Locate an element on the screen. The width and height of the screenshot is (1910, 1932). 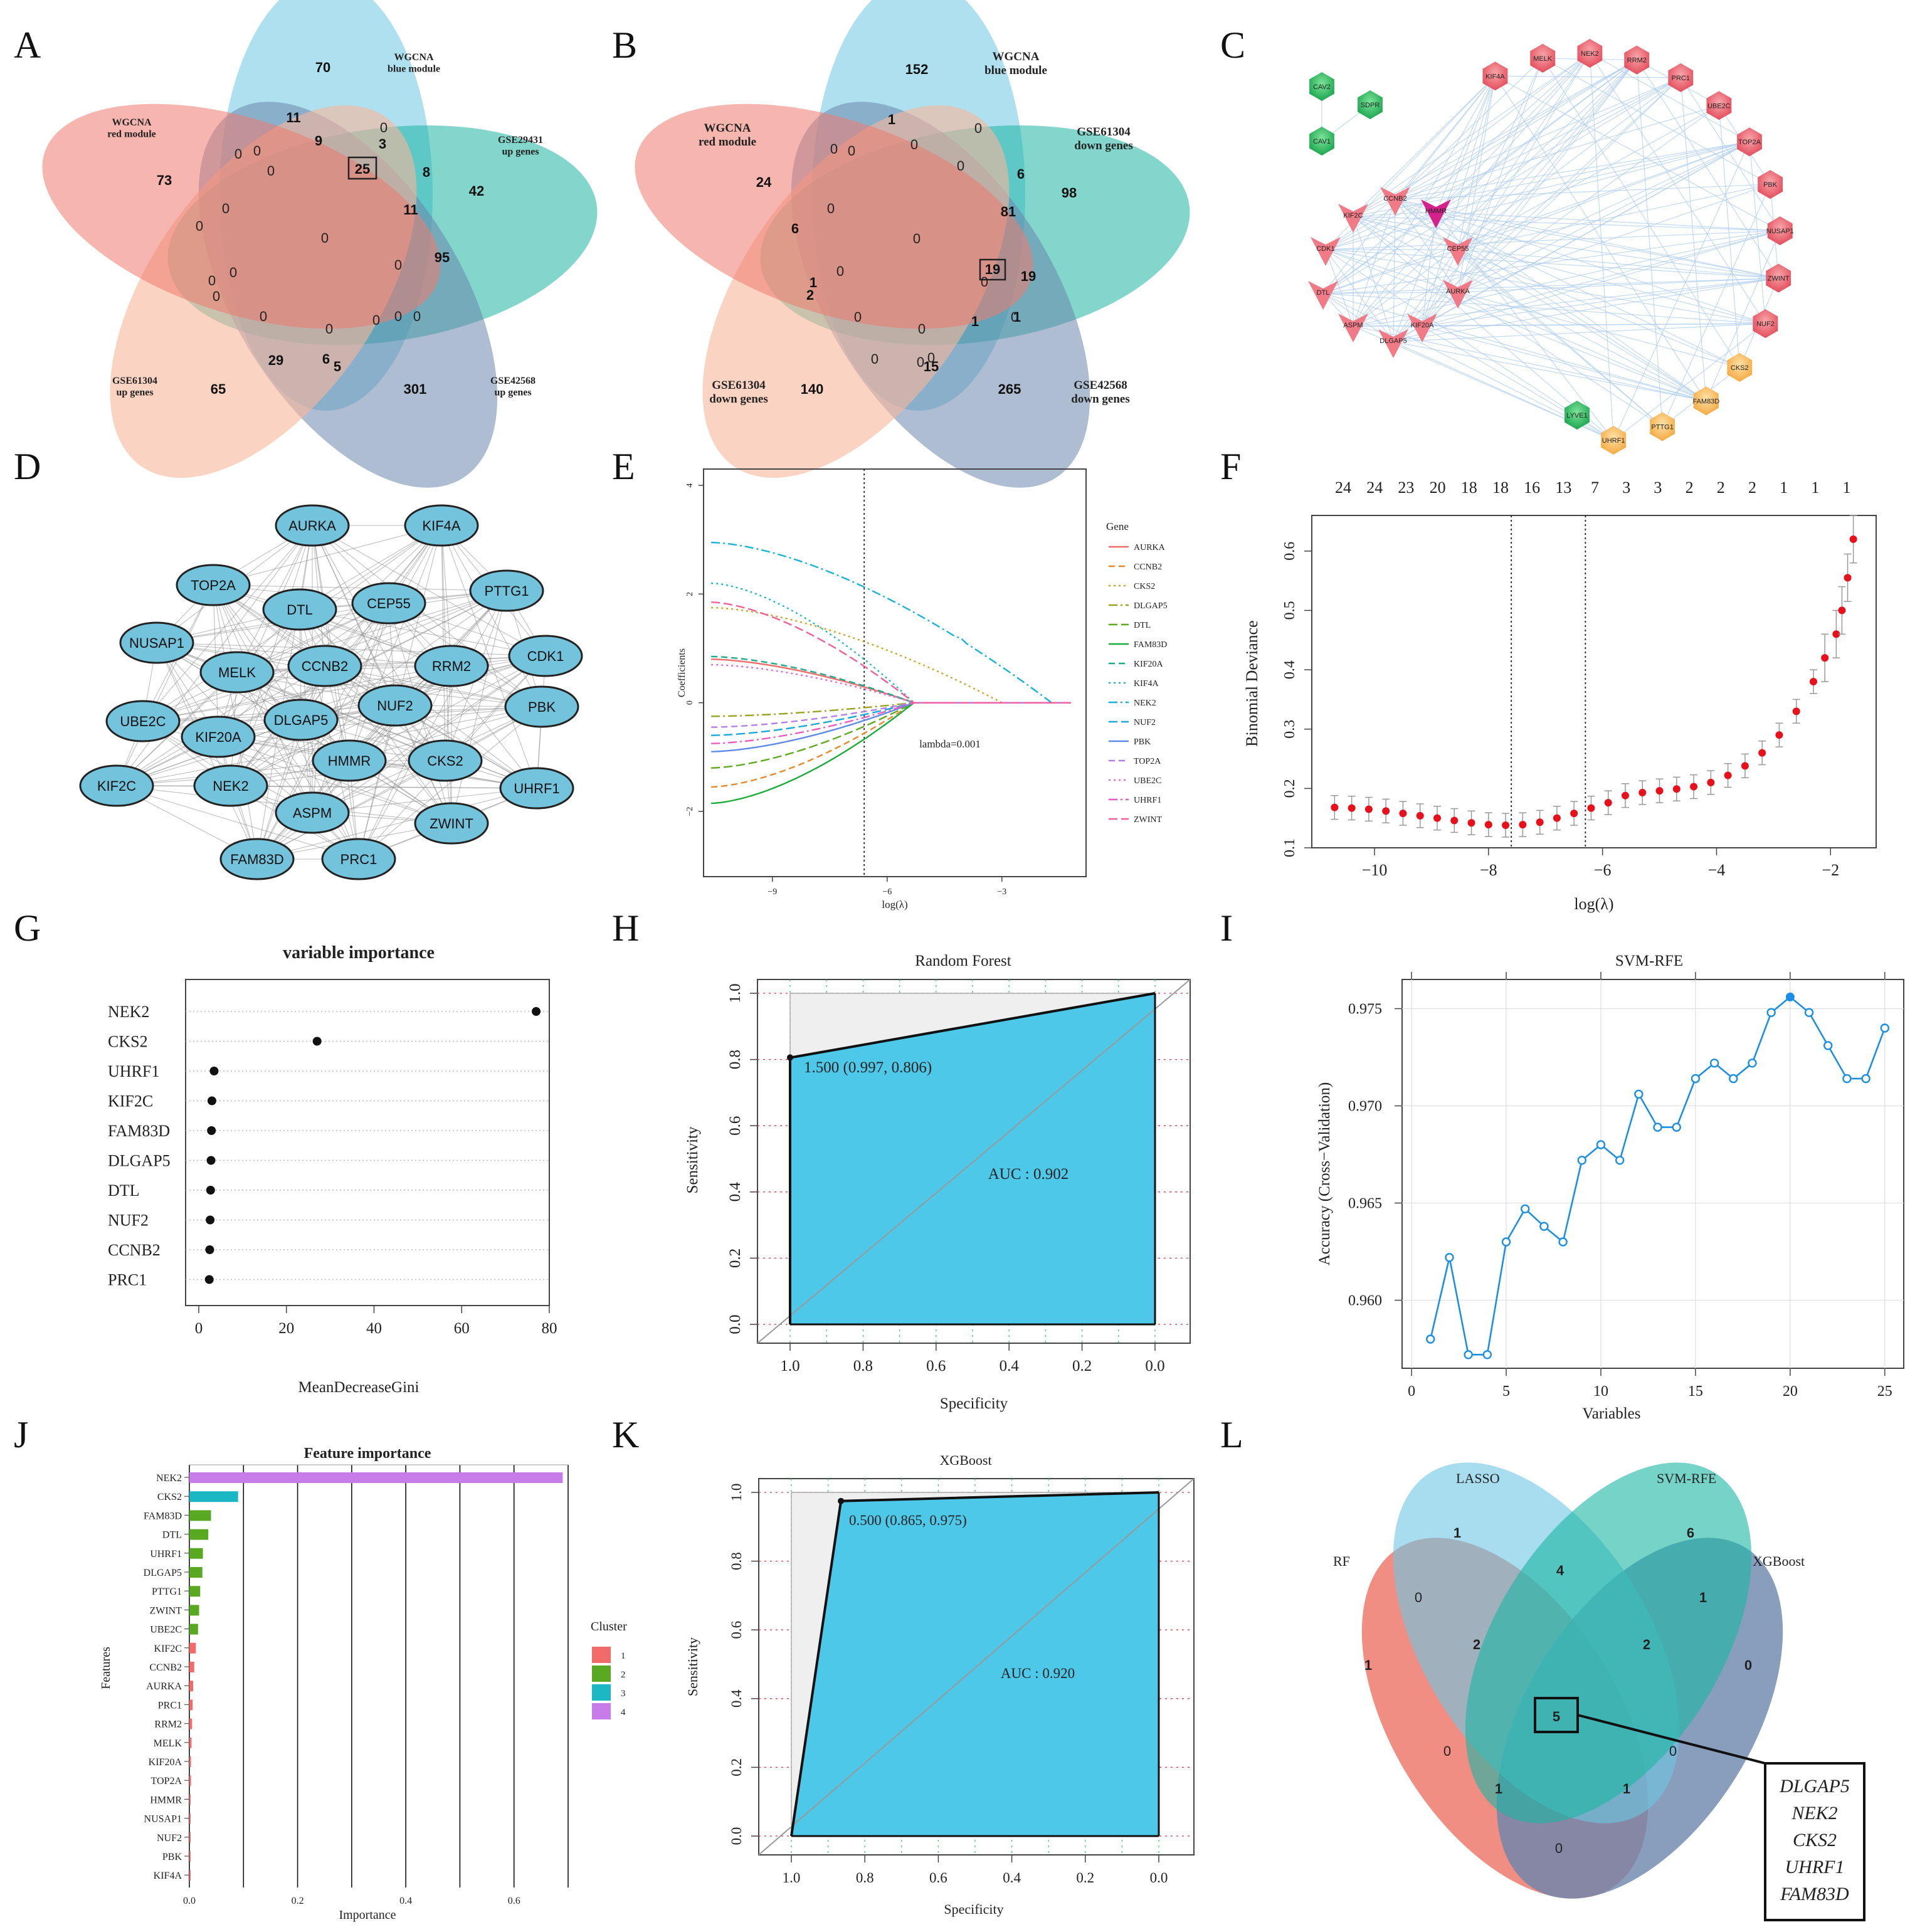
chart-k-ytick-label: 0.6 is located at coordinates (736, 1630).